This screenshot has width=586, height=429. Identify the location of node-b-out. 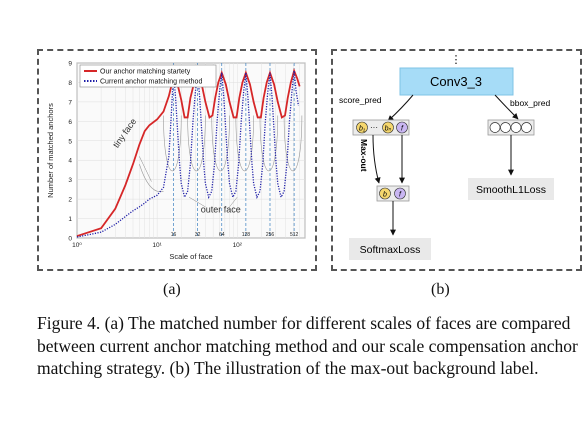
(385, 193).